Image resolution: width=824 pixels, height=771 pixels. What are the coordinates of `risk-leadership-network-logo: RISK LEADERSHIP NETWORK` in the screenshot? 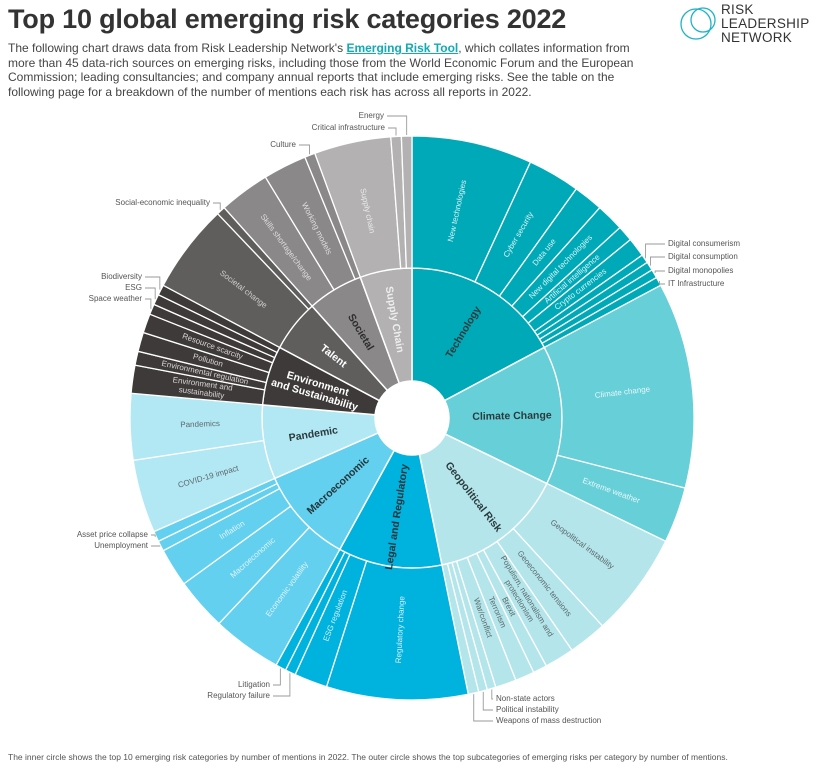 It's located at (748, 24).